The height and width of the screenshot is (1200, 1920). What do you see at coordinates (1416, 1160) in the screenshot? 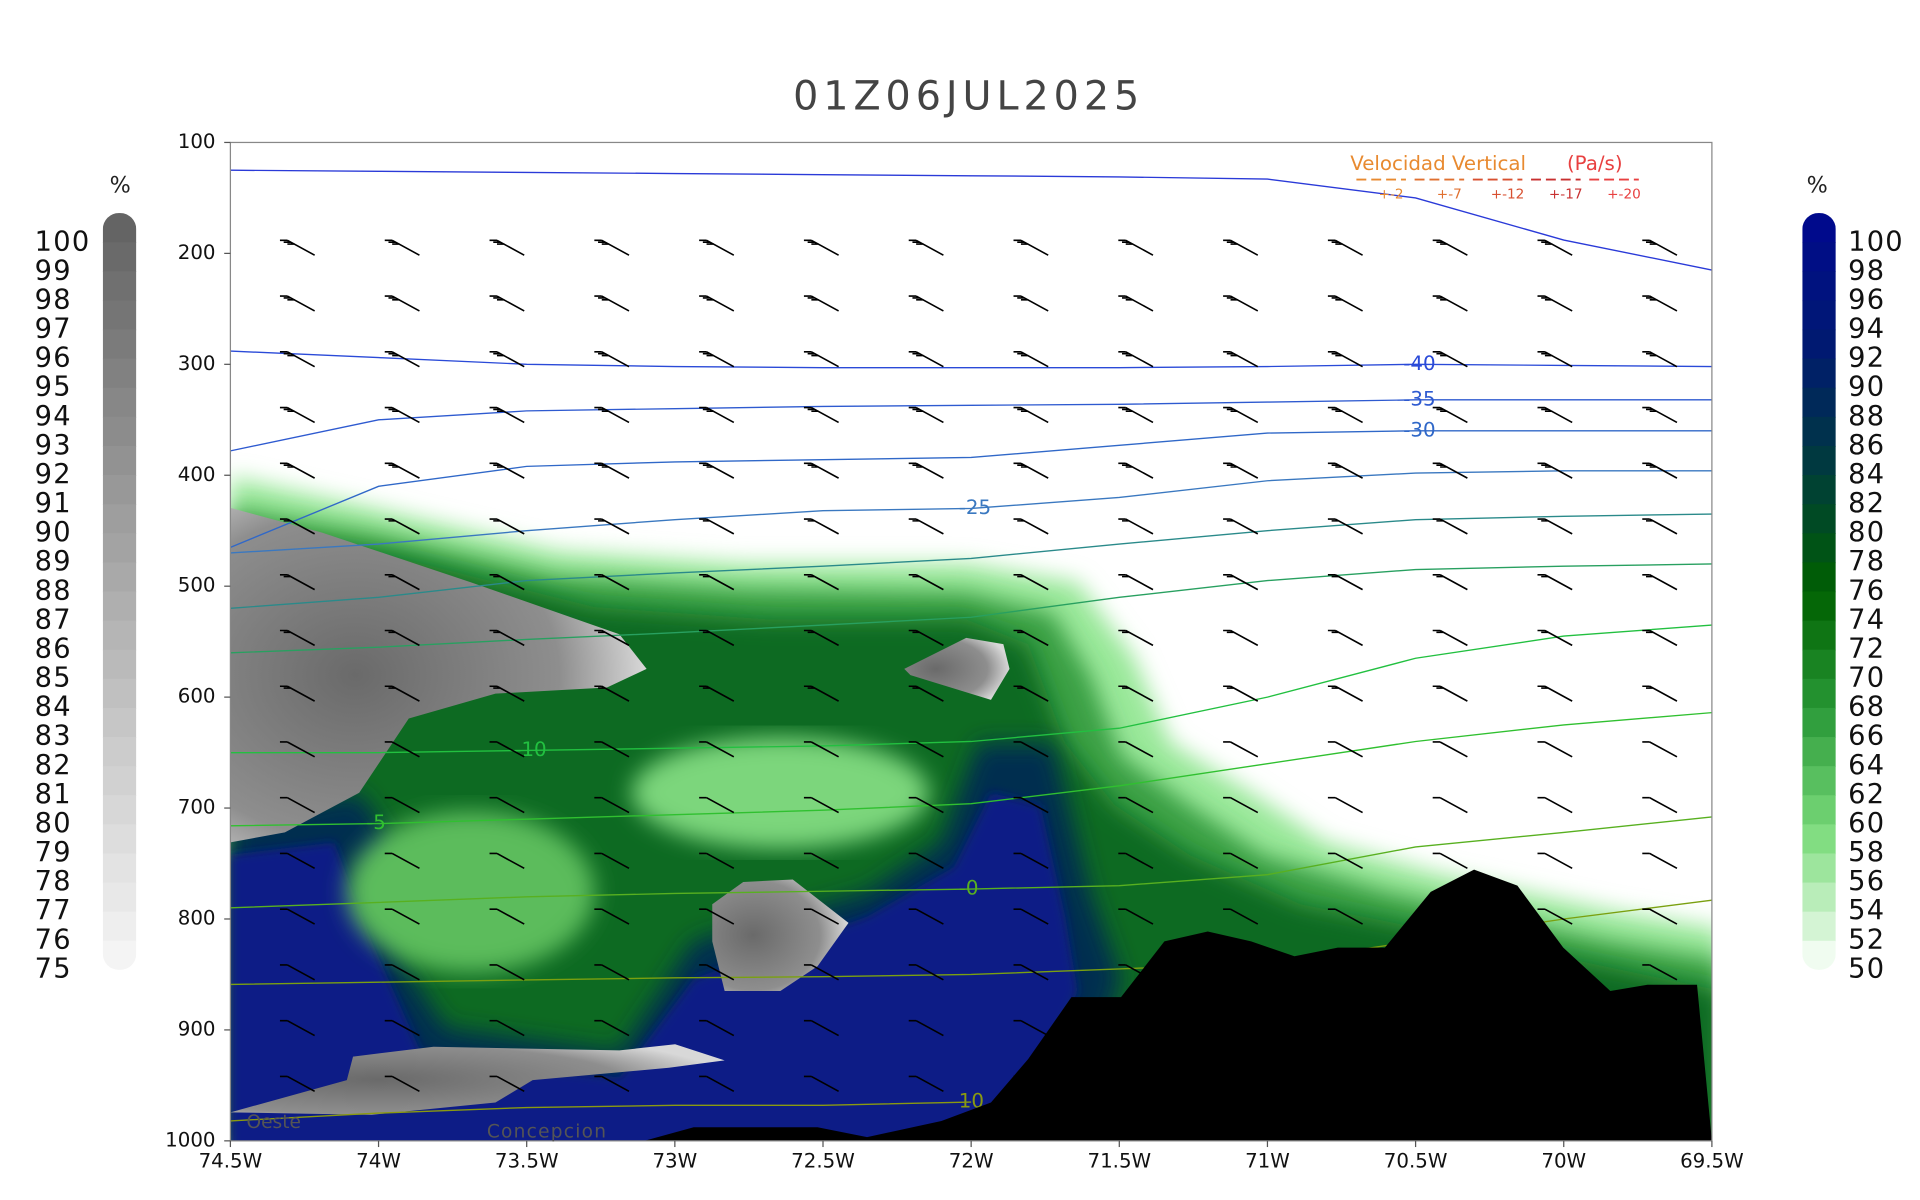
I see `x-tick-label: 70.5W` at bounding box center [1416, 1160].